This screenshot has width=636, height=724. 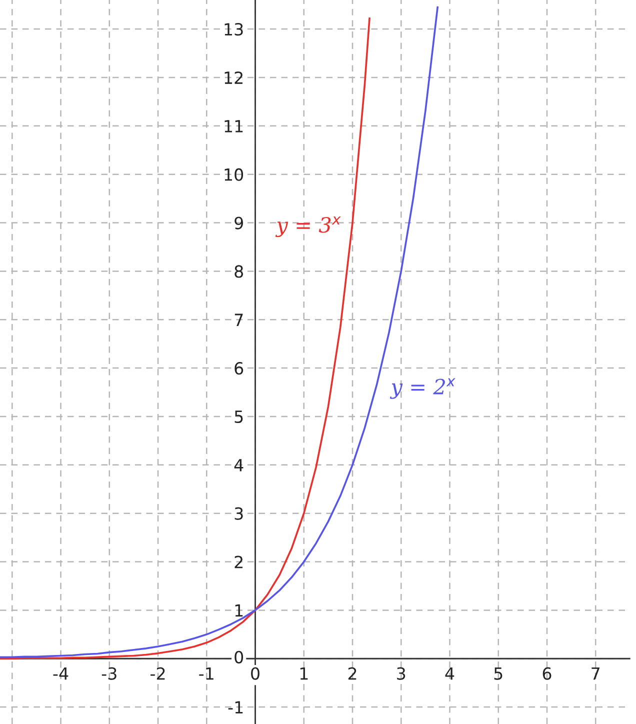 What do you see at coordinates (157, 673) in the screenshot?
I see `x-tick-label: -2` at bounding box center [157, 673].